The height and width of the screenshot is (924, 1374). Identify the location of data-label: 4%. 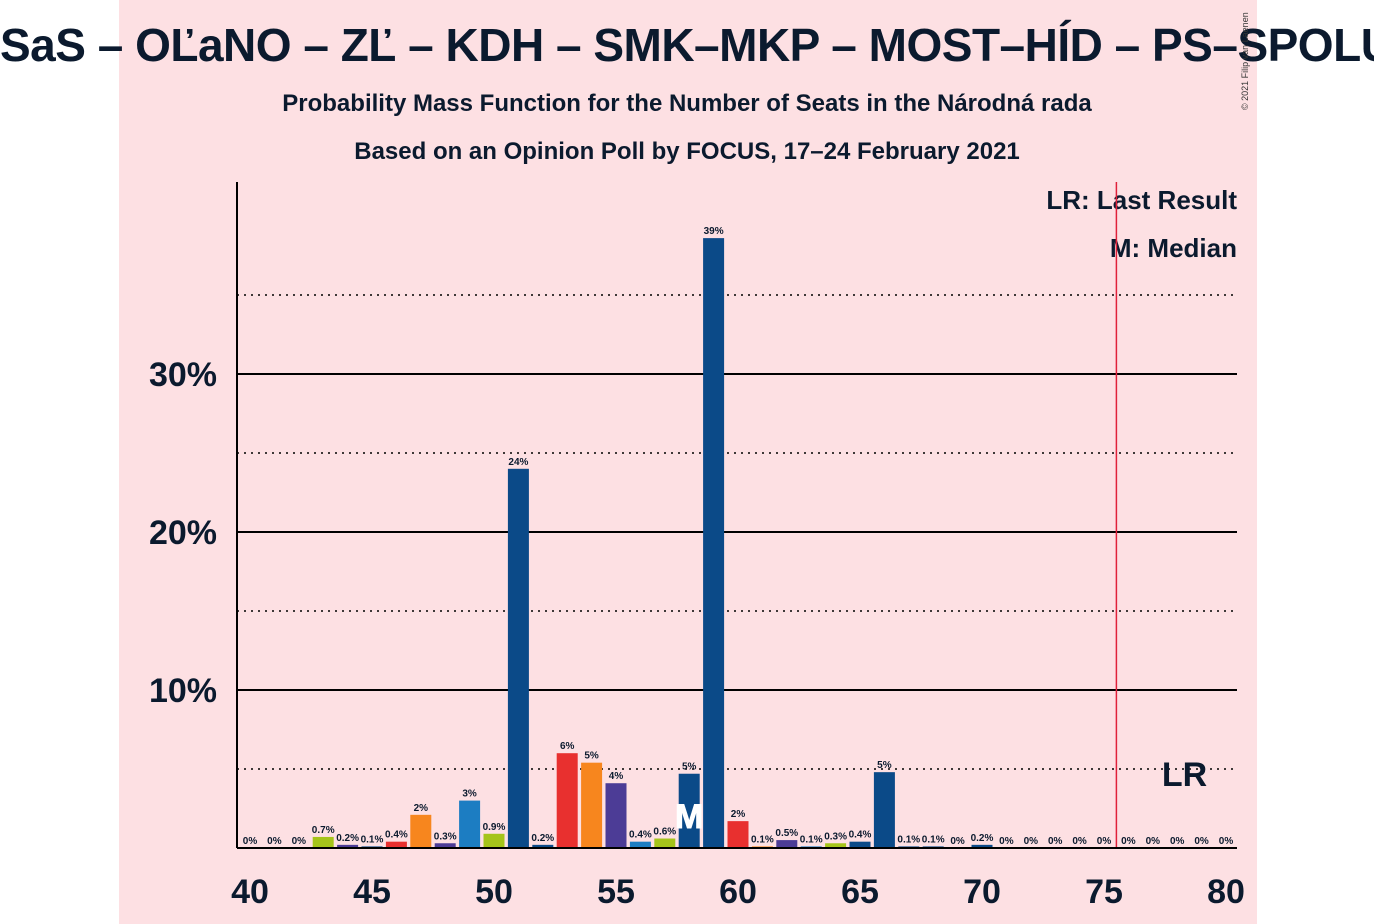
(616, 776).